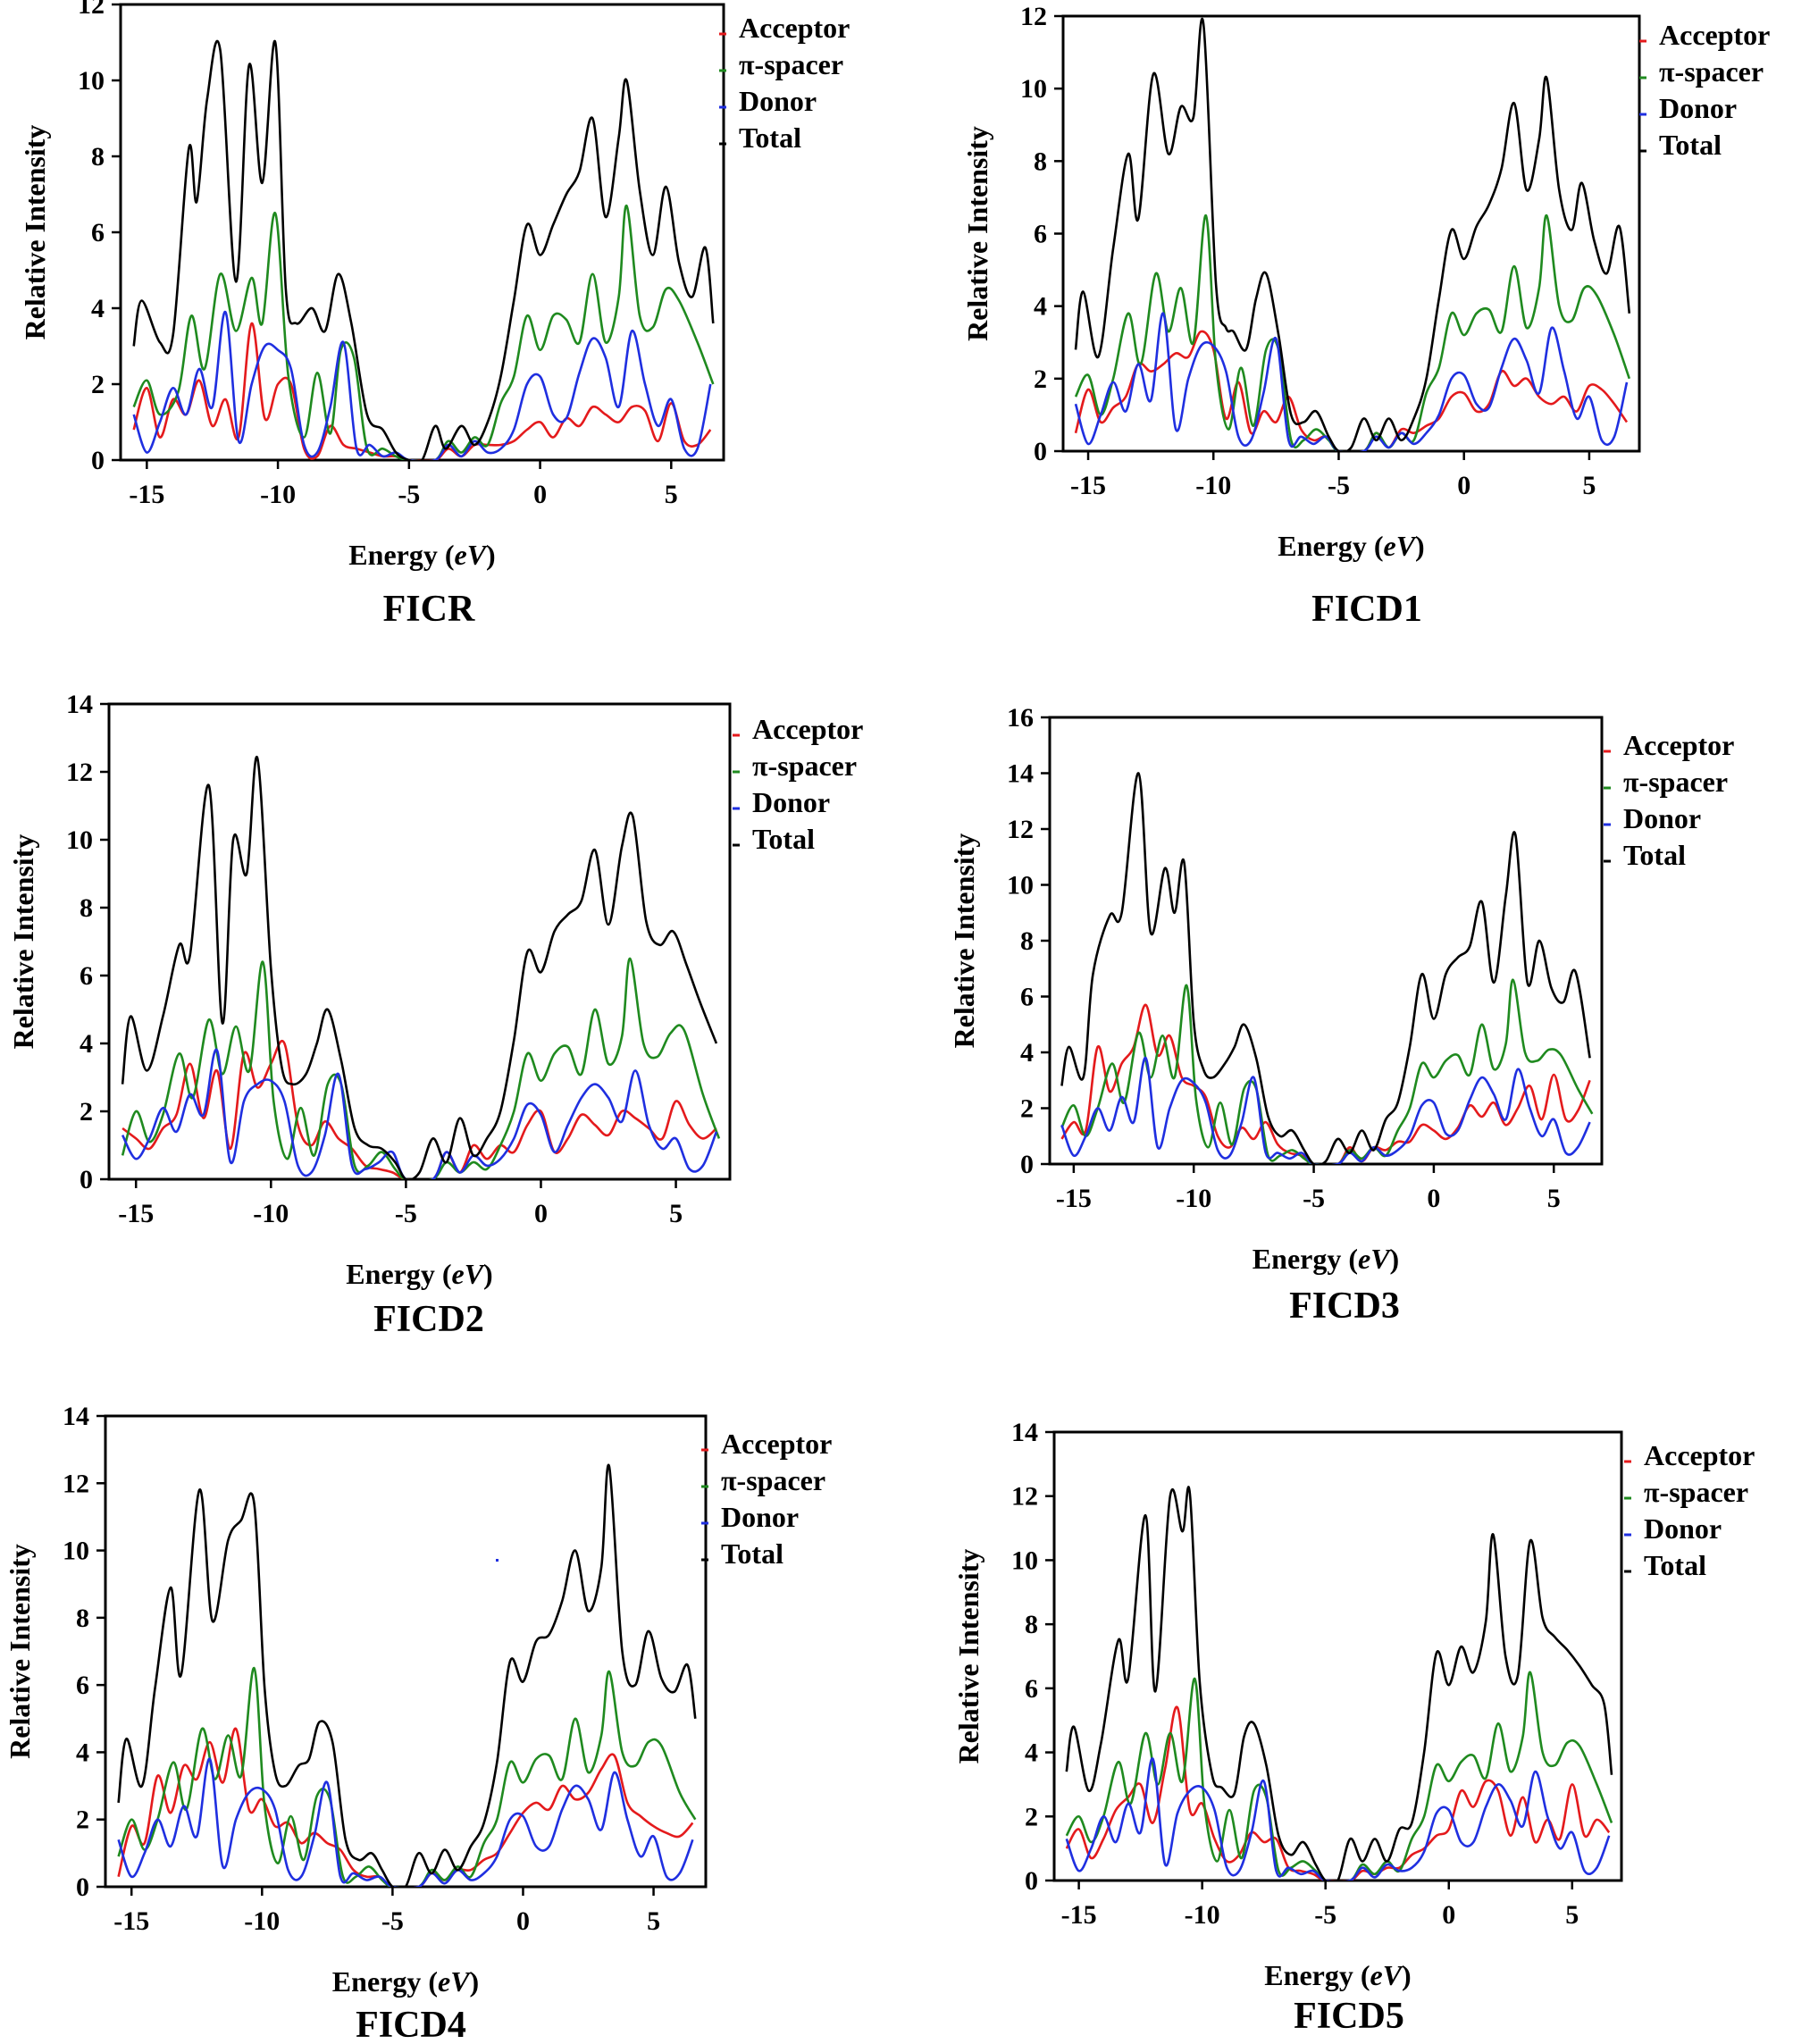 Image resolution: width=1793 pixels, height=2044 pixels. Describe the element at coordinates (1020, 718) in the screenshot. I see `y-tick-label: 16` at that location.